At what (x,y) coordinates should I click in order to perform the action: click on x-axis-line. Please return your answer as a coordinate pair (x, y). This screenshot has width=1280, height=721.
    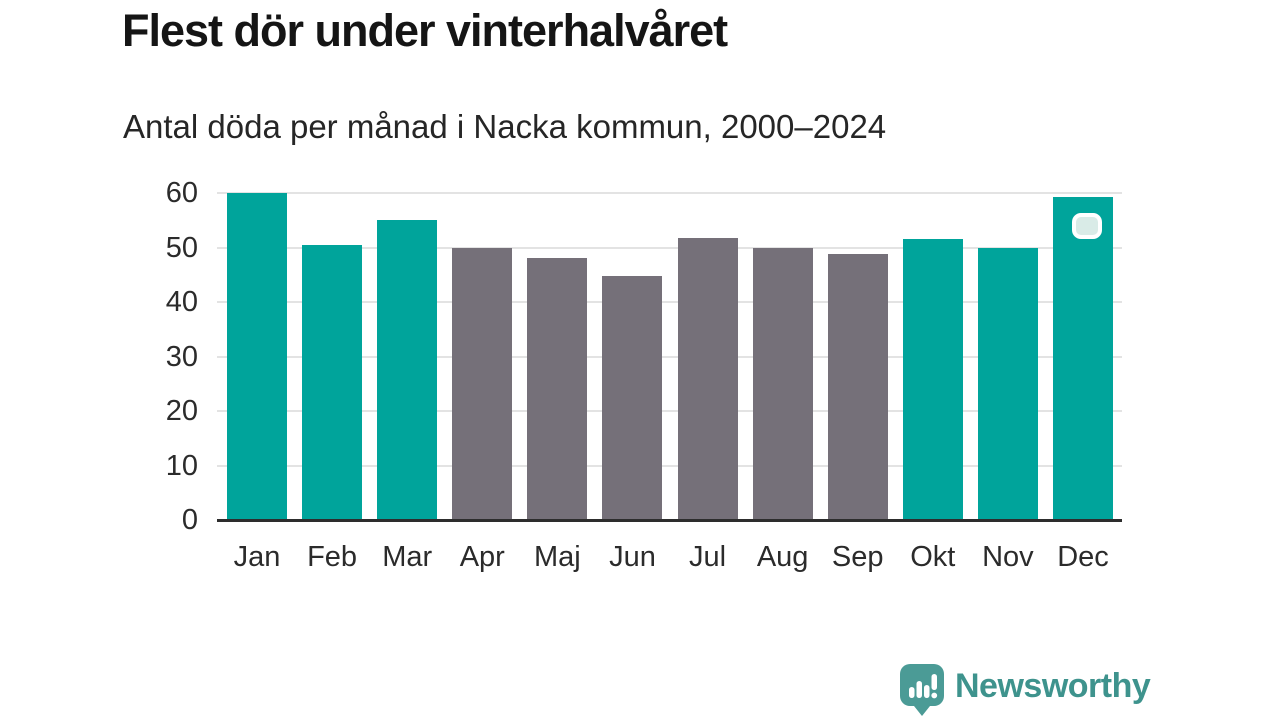
    Looking at the image, I should click on (669, 520).